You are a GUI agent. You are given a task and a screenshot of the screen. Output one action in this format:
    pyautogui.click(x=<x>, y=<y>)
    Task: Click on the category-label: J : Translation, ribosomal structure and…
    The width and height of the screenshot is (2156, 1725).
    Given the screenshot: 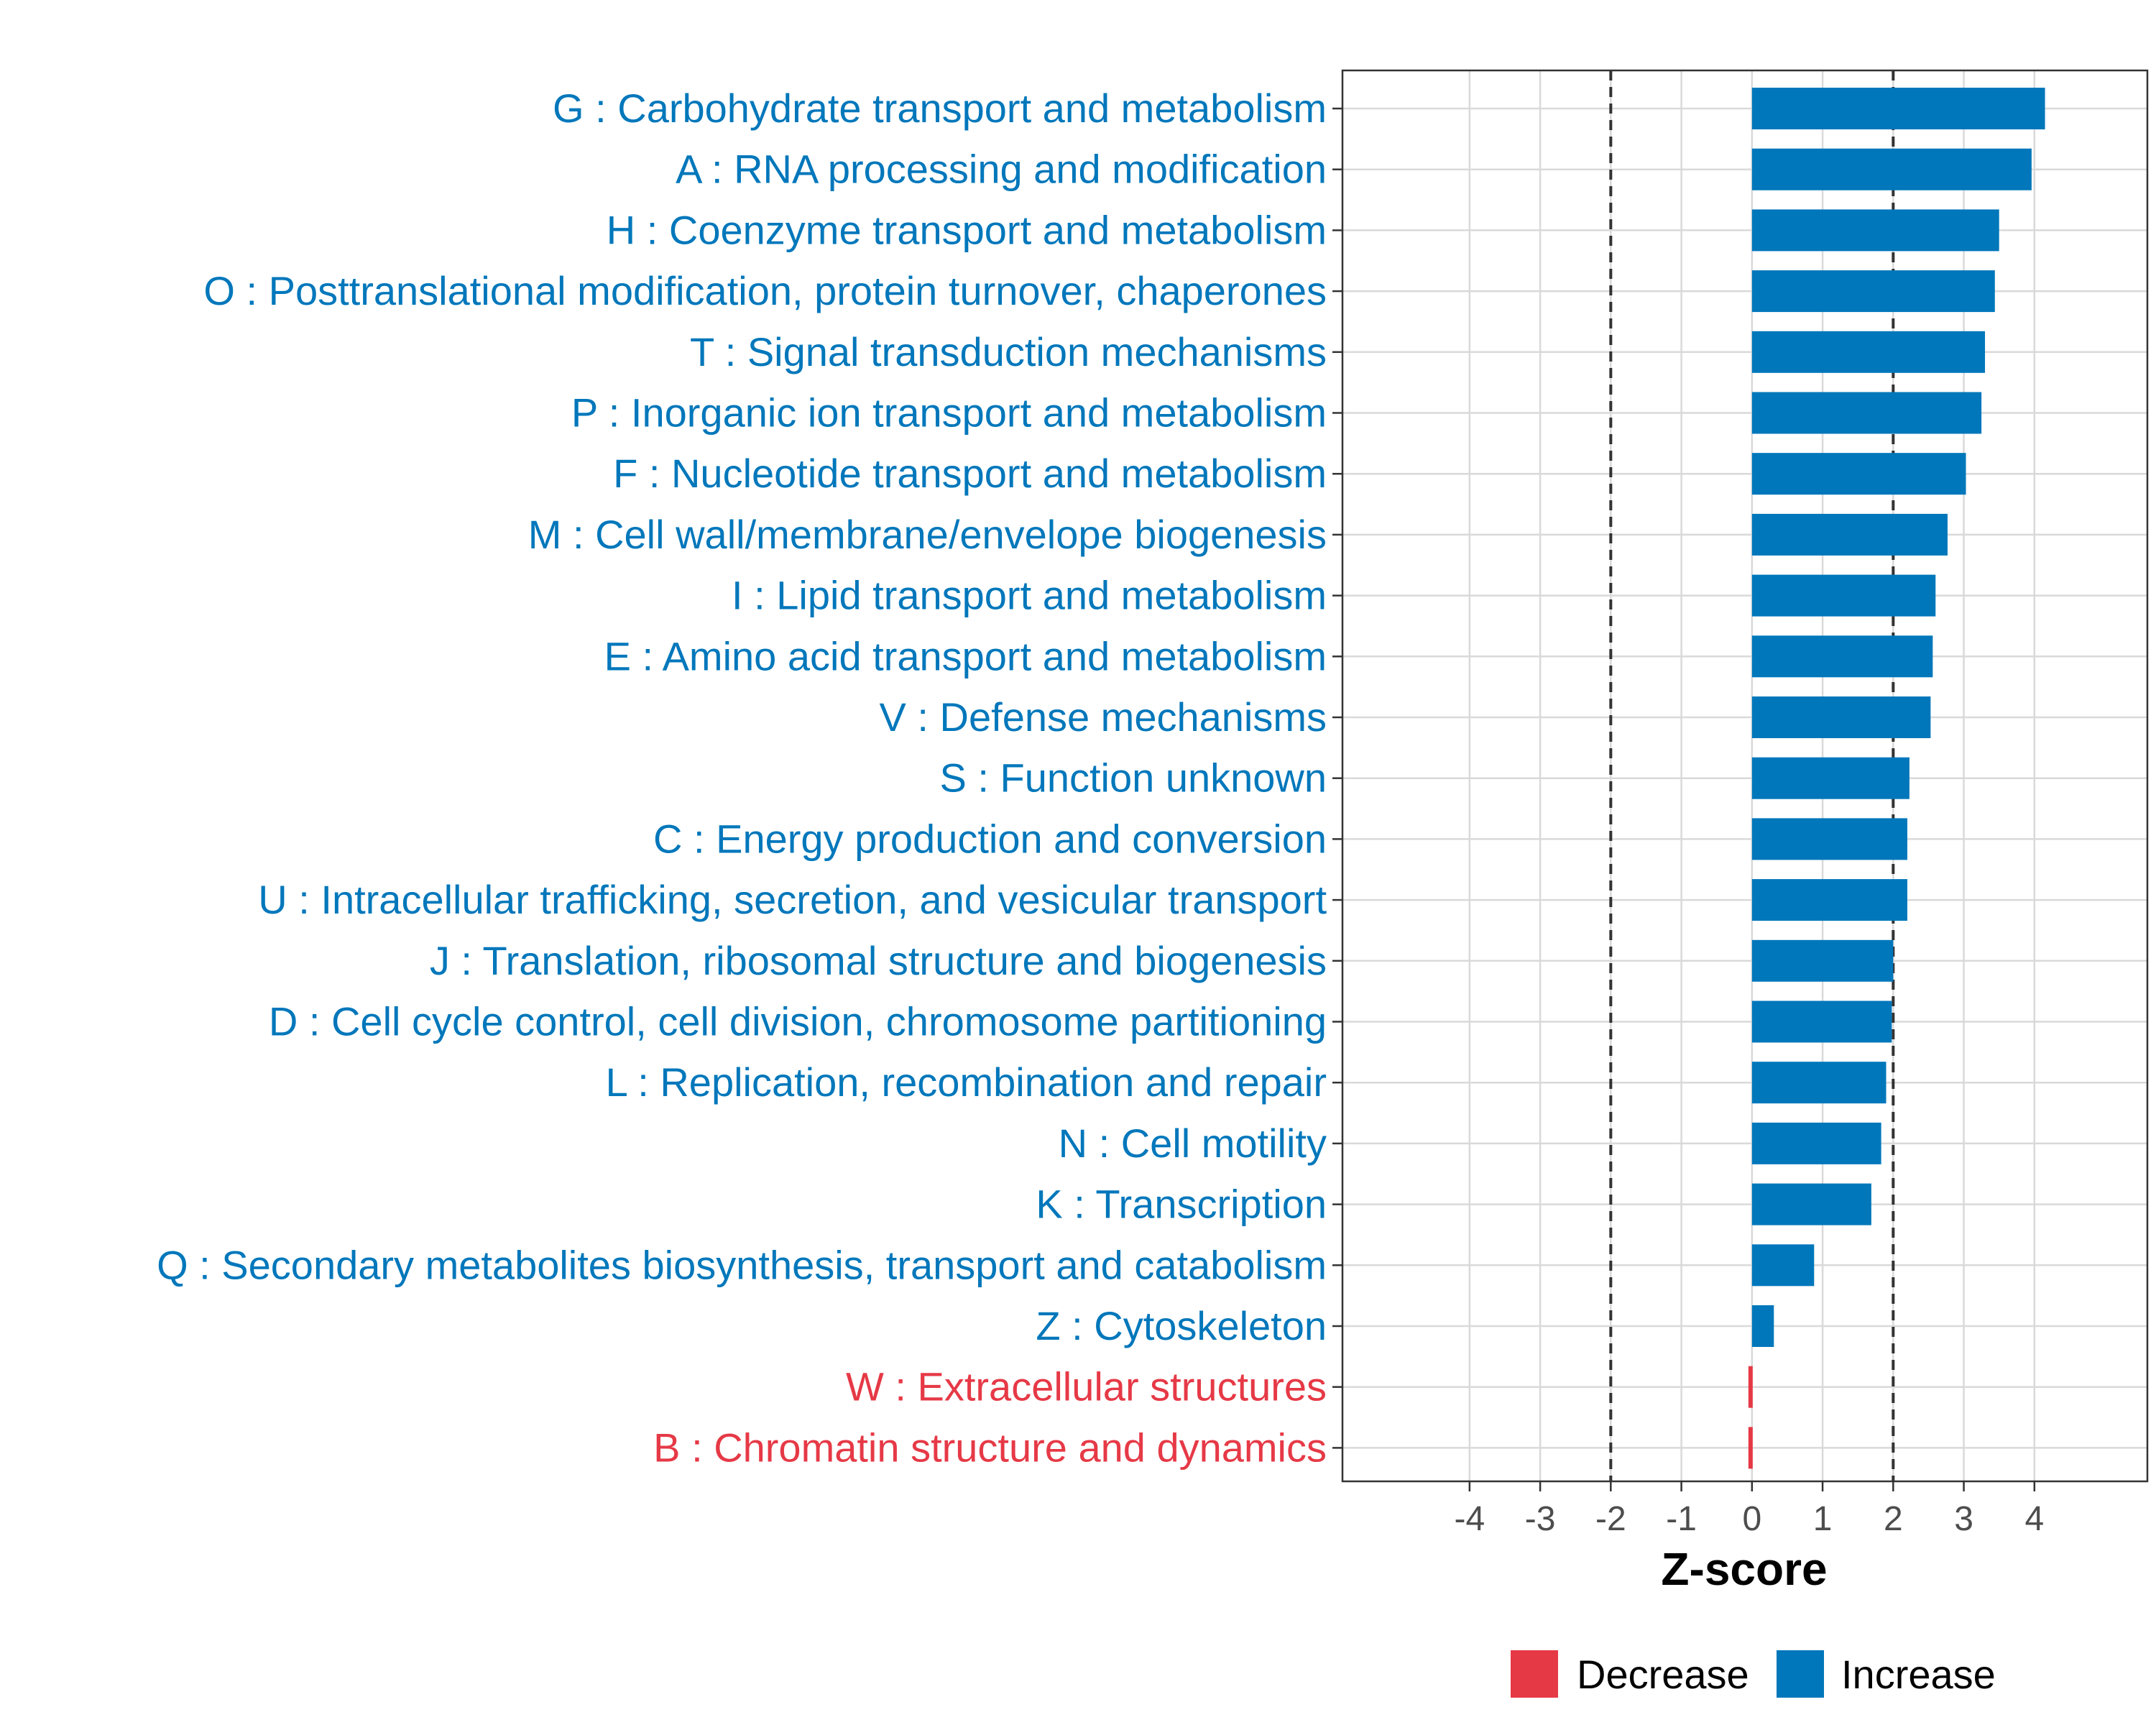 What is the action you would take?
    pyautogui.click(x=878, y=960)
    